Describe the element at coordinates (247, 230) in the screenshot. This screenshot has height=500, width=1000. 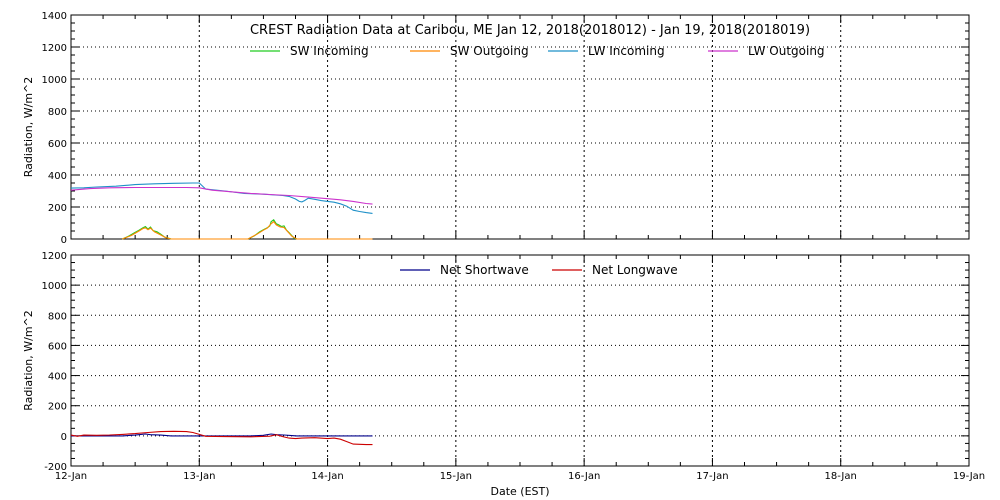
I see `series-line-sw-outgoing` at that location.